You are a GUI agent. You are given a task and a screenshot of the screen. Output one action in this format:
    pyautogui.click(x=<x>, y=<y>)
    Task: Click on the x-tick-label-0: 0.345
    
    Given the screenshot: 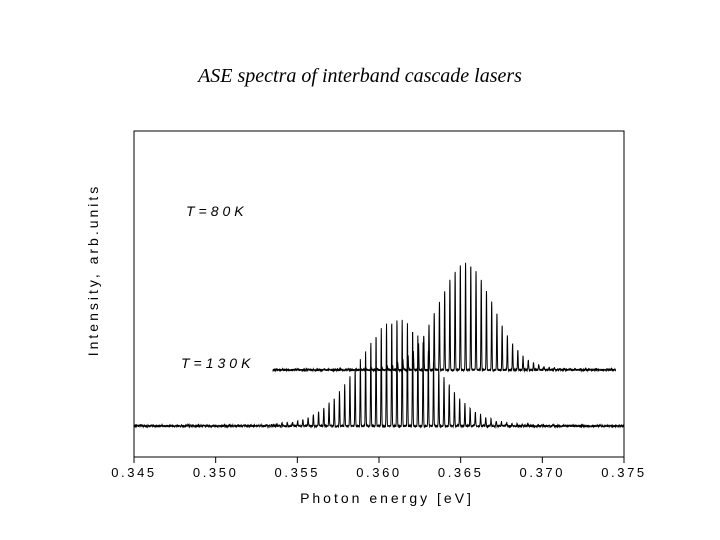 What is the action you would take?
    pyautogui.click(x=134, y=472)
    